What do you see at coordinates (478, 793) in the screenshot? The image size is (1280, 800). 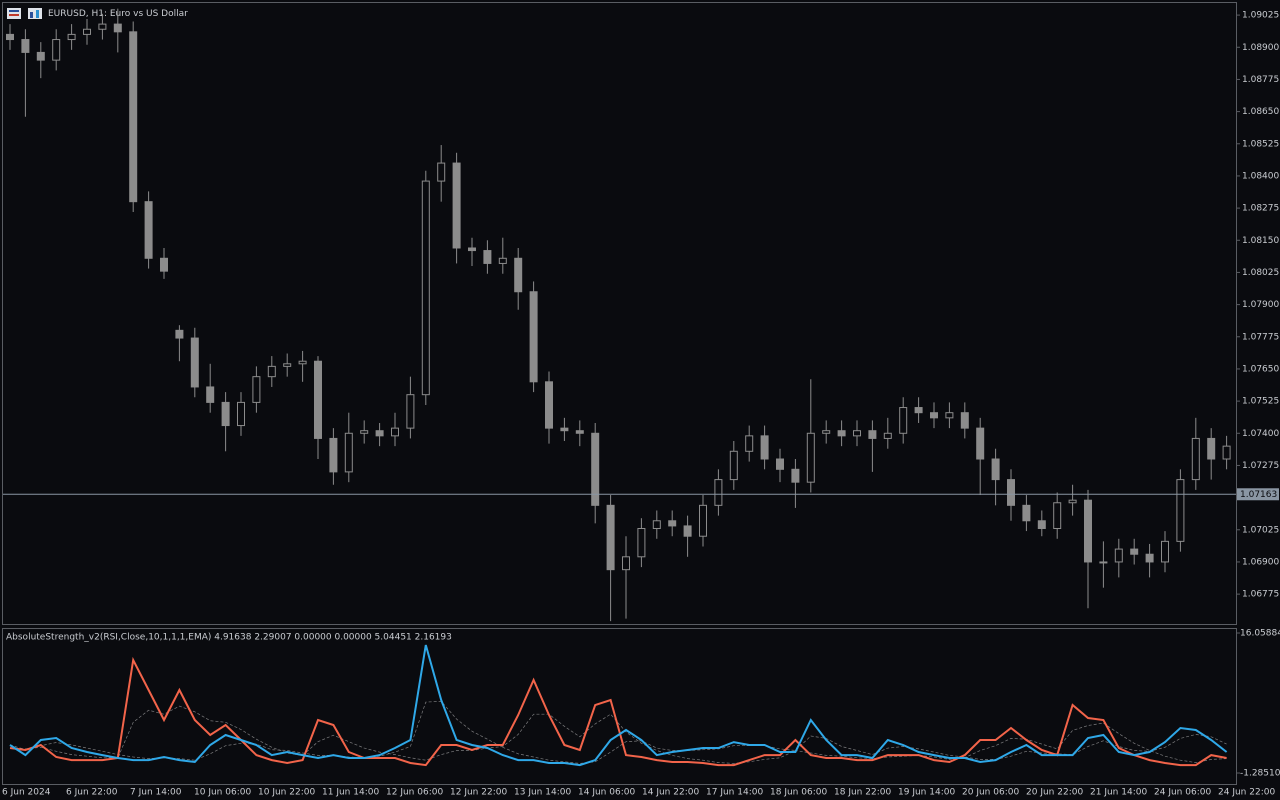 I see `x-tick-label: 12 Jun 22:00` at bounding box center [478, 793].